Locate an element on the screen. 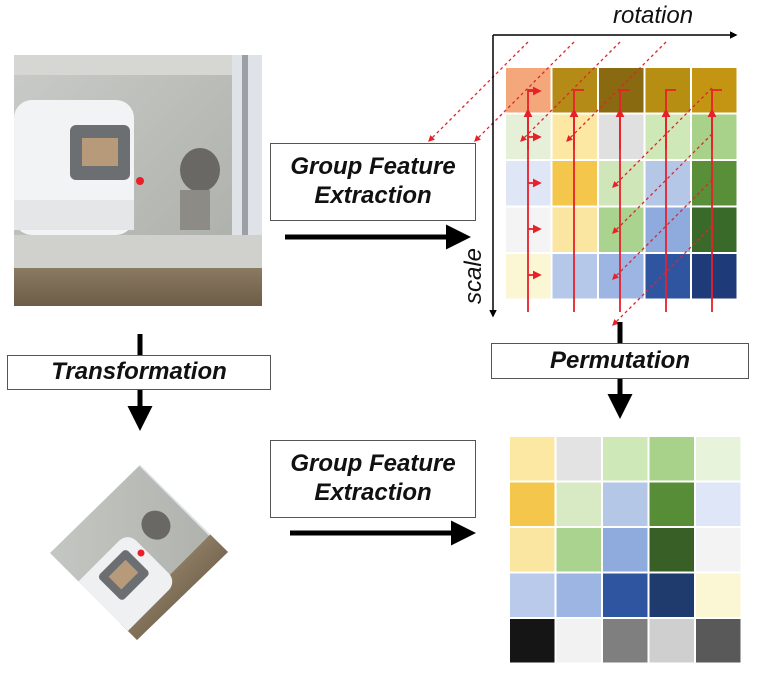  transformed-image is located at coordinates (140, 552).